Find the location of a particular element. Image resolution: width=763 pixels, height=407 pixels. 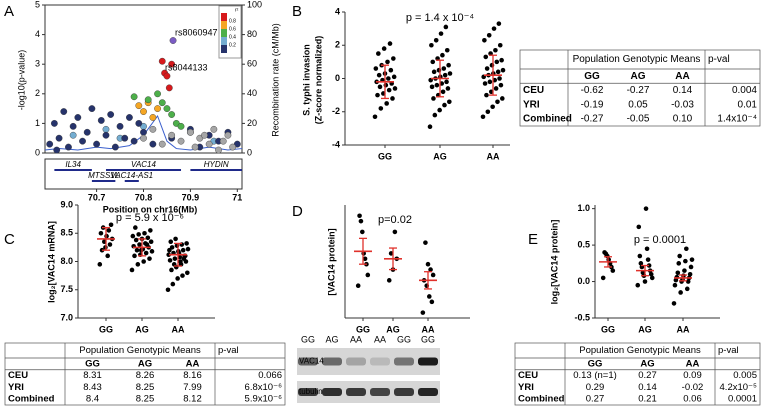

table-header: p-val is located at coordinates (728, 350).